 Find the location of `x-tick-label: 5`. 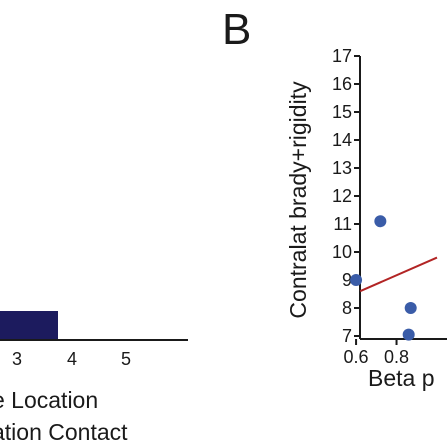

x-tick-label: 5 is located at coordinates (126, 359).